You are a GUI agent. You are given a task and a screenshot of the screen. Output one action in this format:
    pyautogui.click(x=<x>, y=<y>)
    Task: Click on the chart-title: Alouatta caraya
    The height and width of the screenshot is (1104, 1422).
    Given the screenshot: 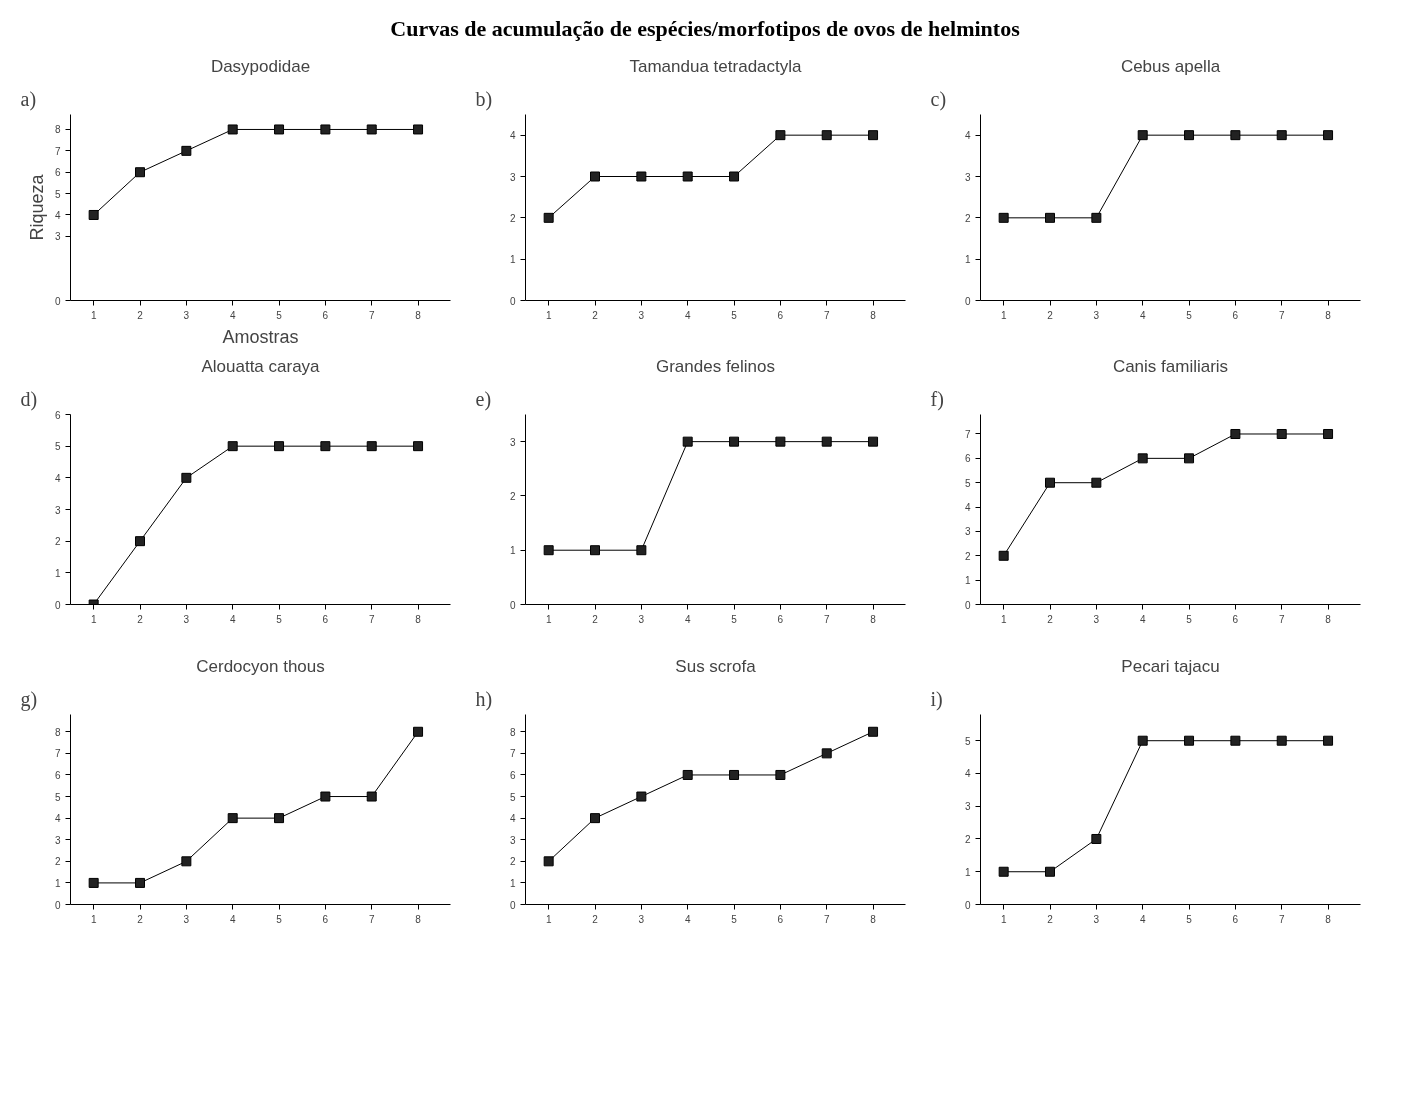 What is the action you would take?
    pyautogui.click(x=261, y=366)
    